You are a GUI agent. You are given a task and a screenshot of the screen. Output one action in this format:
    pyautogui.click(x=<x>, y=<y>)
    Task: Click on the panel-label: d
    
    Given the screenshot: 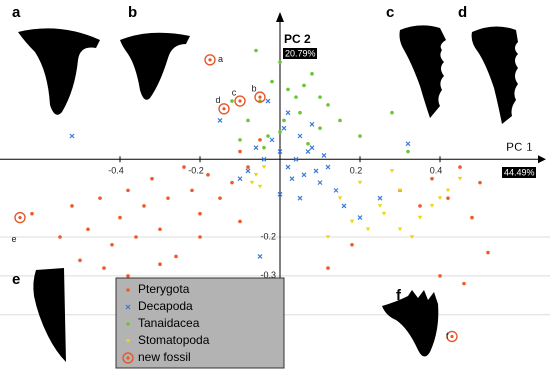 What is the action you would take?
    pyautogui.click(x=462, y=12)
    